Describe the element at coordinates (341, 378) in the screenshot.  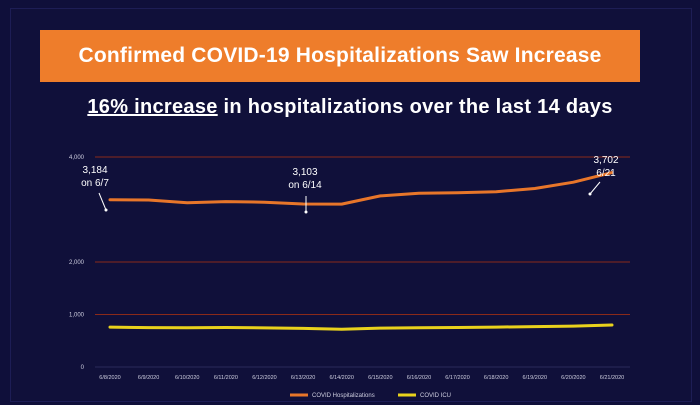
I see `x-tick-label: 6/14/2020` at that location.